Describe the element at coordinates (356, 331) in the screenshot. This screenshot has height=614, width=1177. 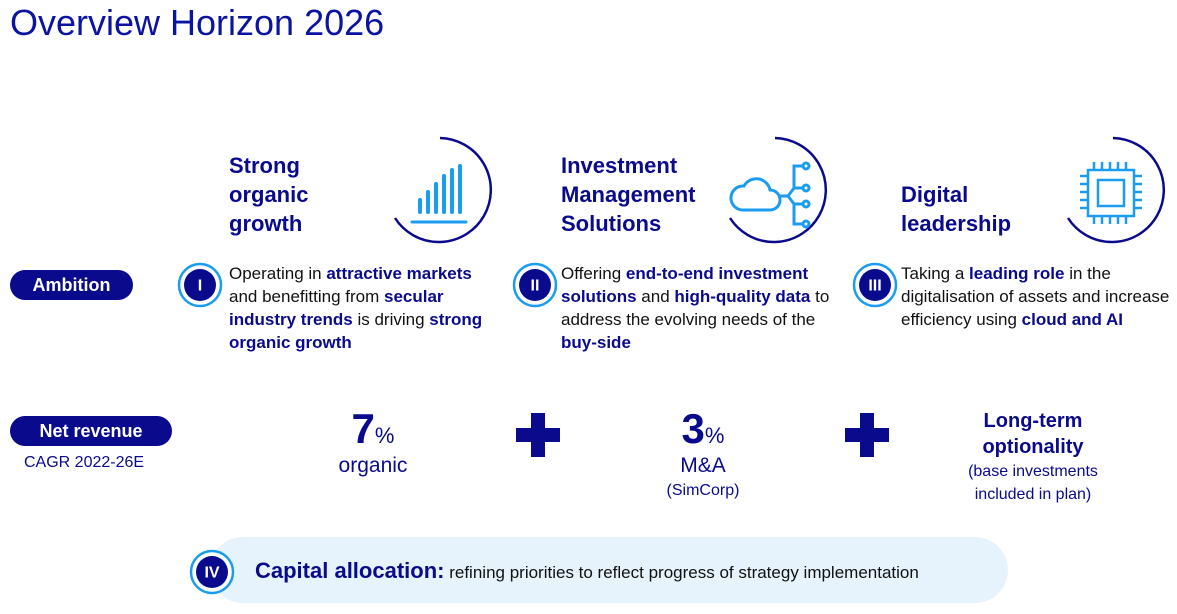
I see `text-segment: strong organic growth` at that location.